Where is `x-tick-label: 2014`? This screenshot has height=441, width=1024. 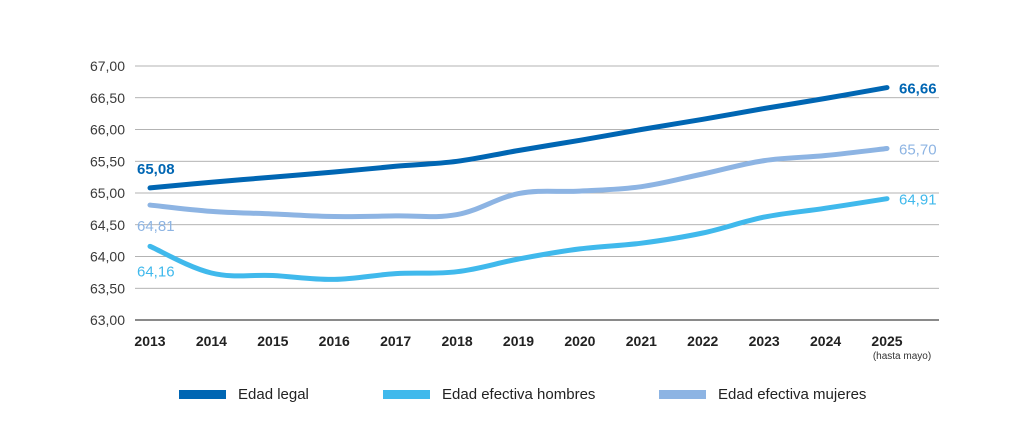
x-tick-label: 2014 is located at coordinates (211, 341).